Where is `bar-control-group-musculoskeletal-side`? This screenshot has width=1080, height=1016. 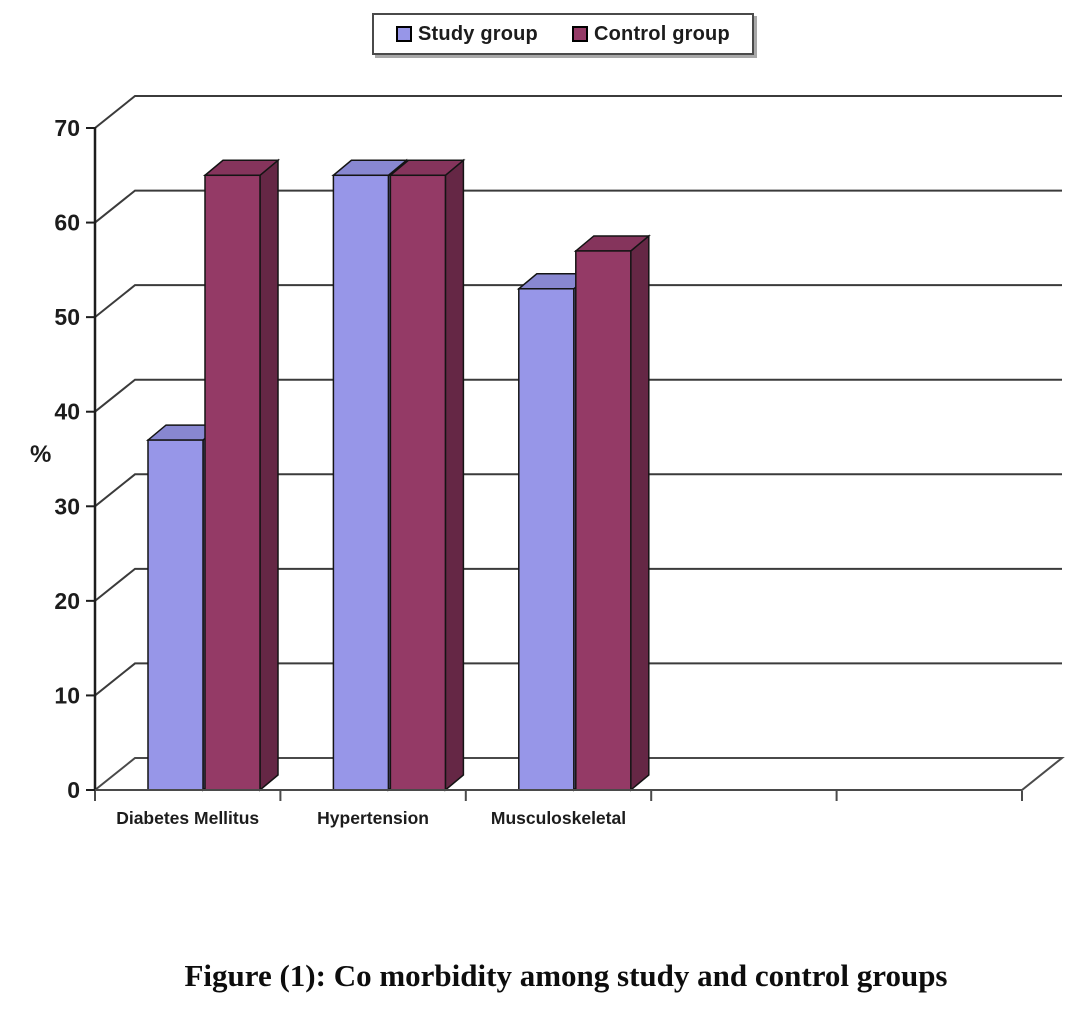
bar-control-group-musculoskeletal-side is located at coordinates (640, 513).